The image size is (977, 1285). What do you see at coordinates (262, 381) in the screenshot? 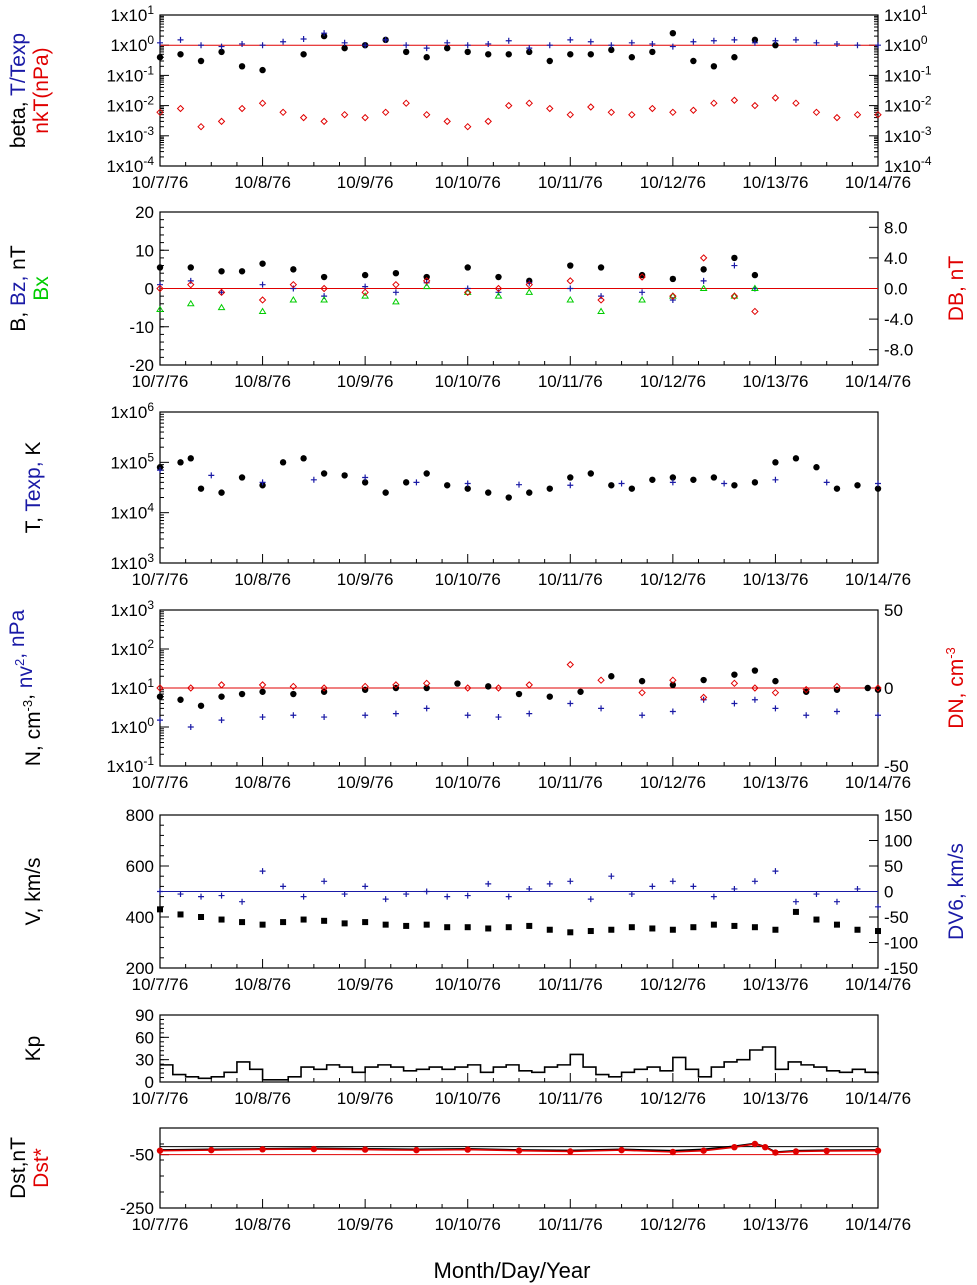
I see `x-tick-label: 10/8/76` at bounding box center [262, 381].